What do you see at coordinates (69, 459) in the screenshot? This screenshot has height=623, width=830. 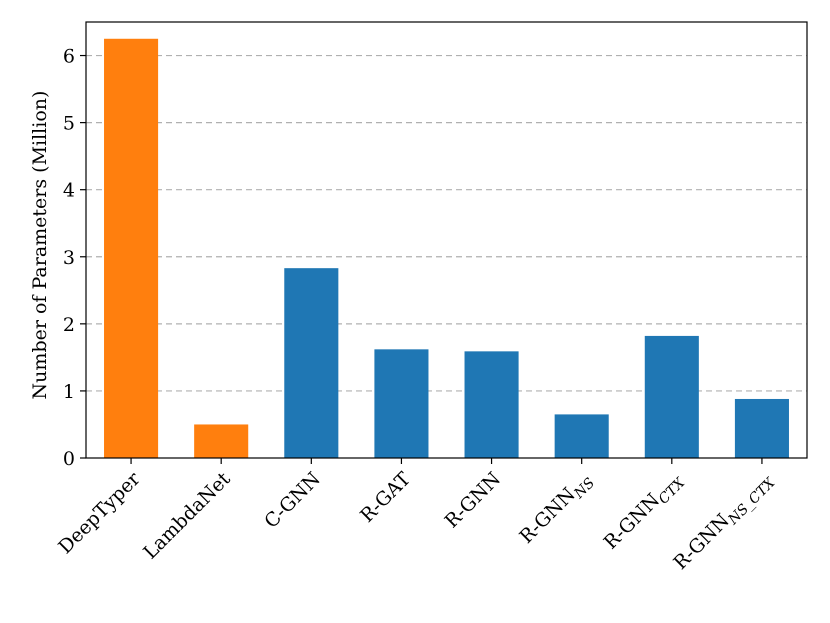 I see `y-tick-label: 0` at bounding box center [69, 459].